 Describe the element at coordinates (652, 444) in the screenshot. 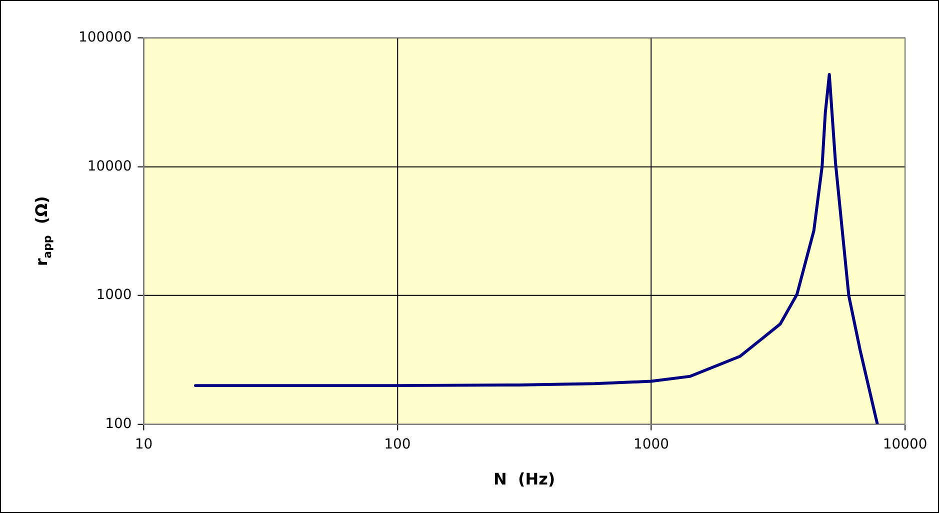

I see `x-tick-label: 1000` at that location.